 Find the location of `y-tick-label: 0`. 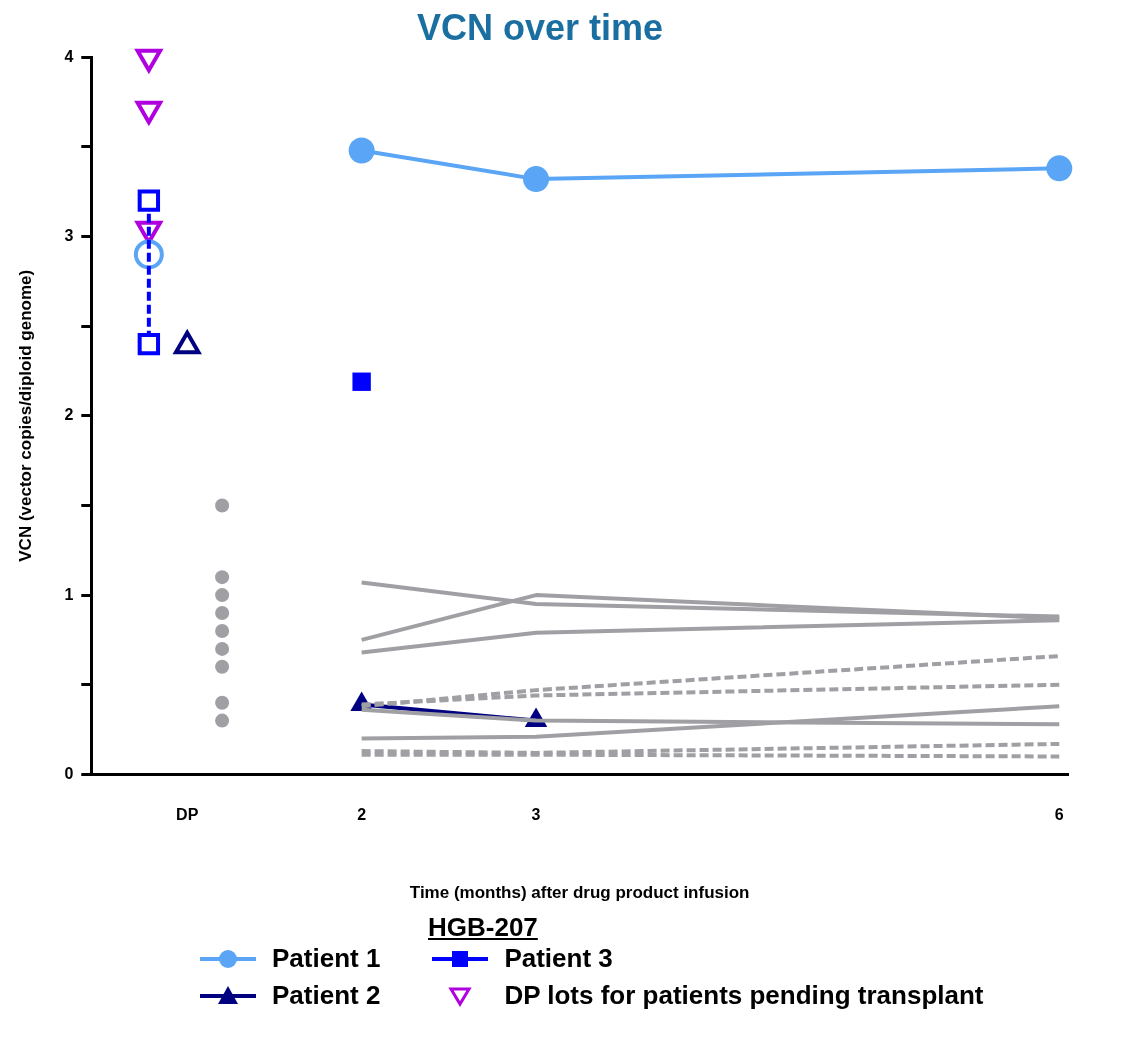

y-tick-label: 0 is located at coordinates (69, 773).